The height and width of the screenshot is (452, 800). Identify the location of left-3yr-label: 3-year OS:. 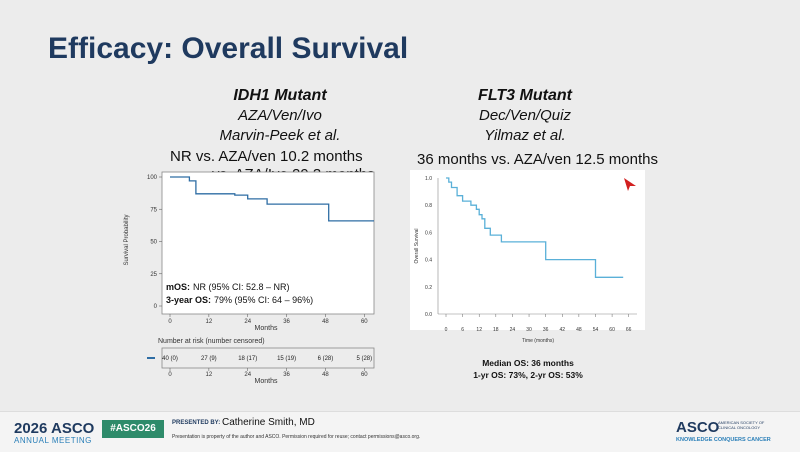
(188, 300).